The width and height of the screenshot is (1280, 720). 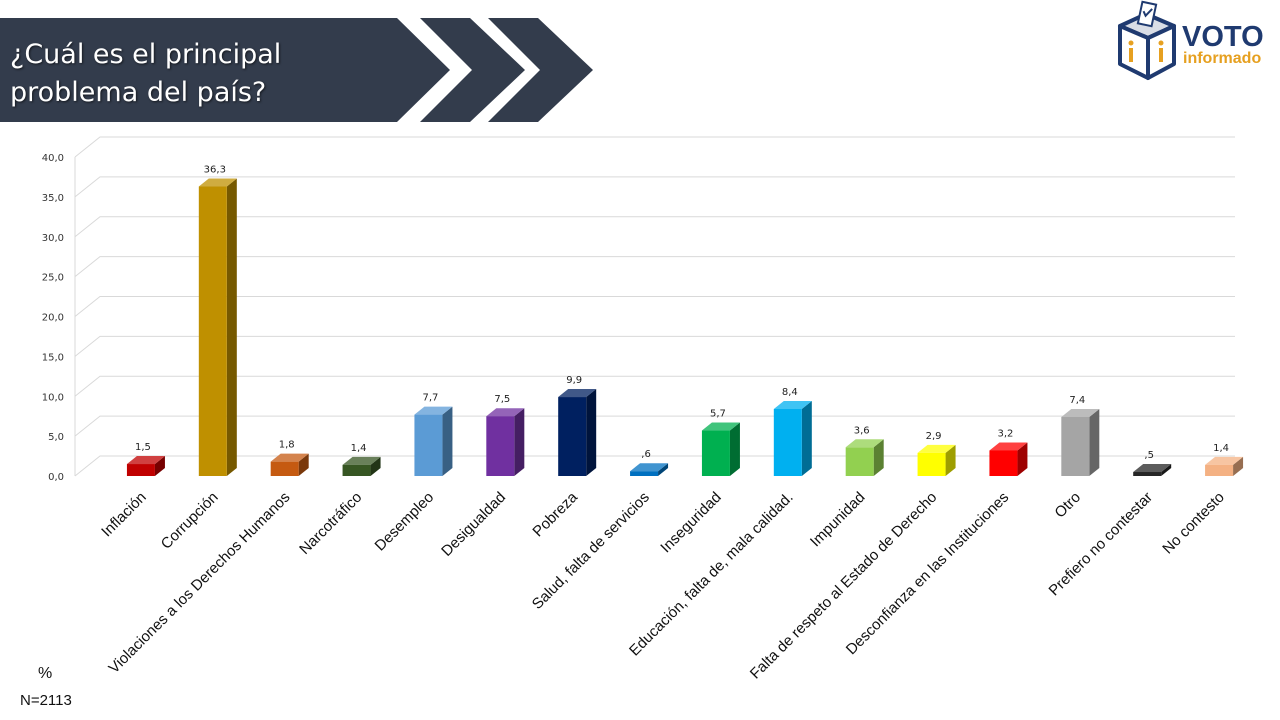 What do you see at coordinates (190, 521) in the screenshot?
I see `category-label-2: Corrupción` at bounding box center [190, 521].